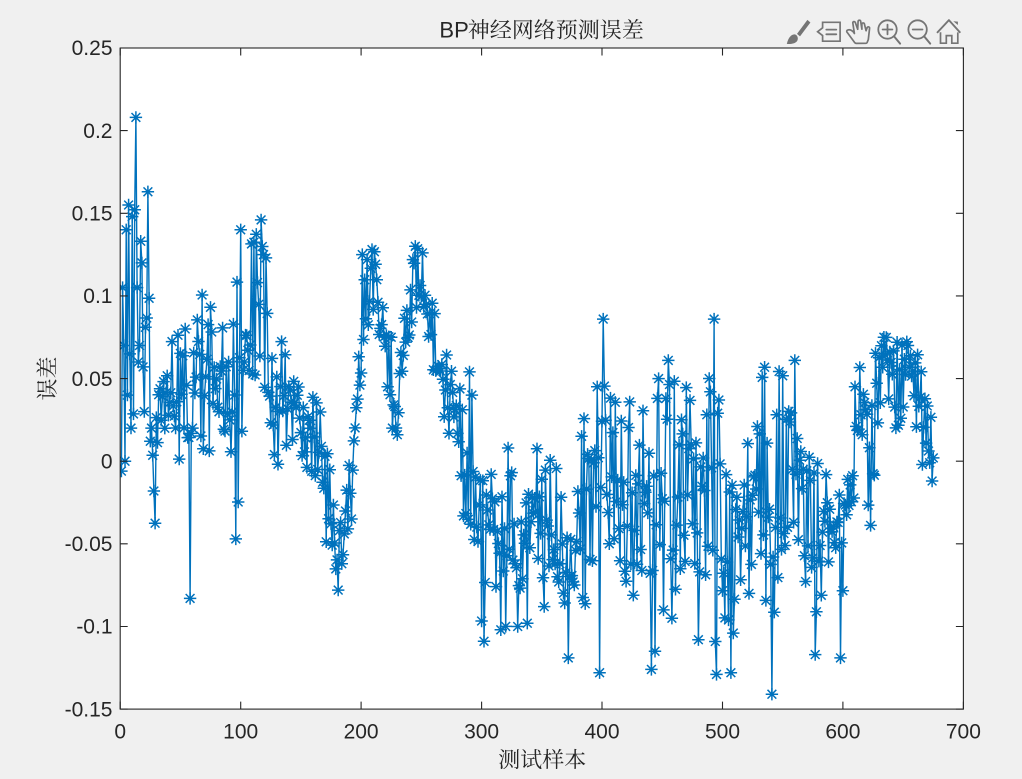  I want to click on svg-text: BP, so click(453, 30).